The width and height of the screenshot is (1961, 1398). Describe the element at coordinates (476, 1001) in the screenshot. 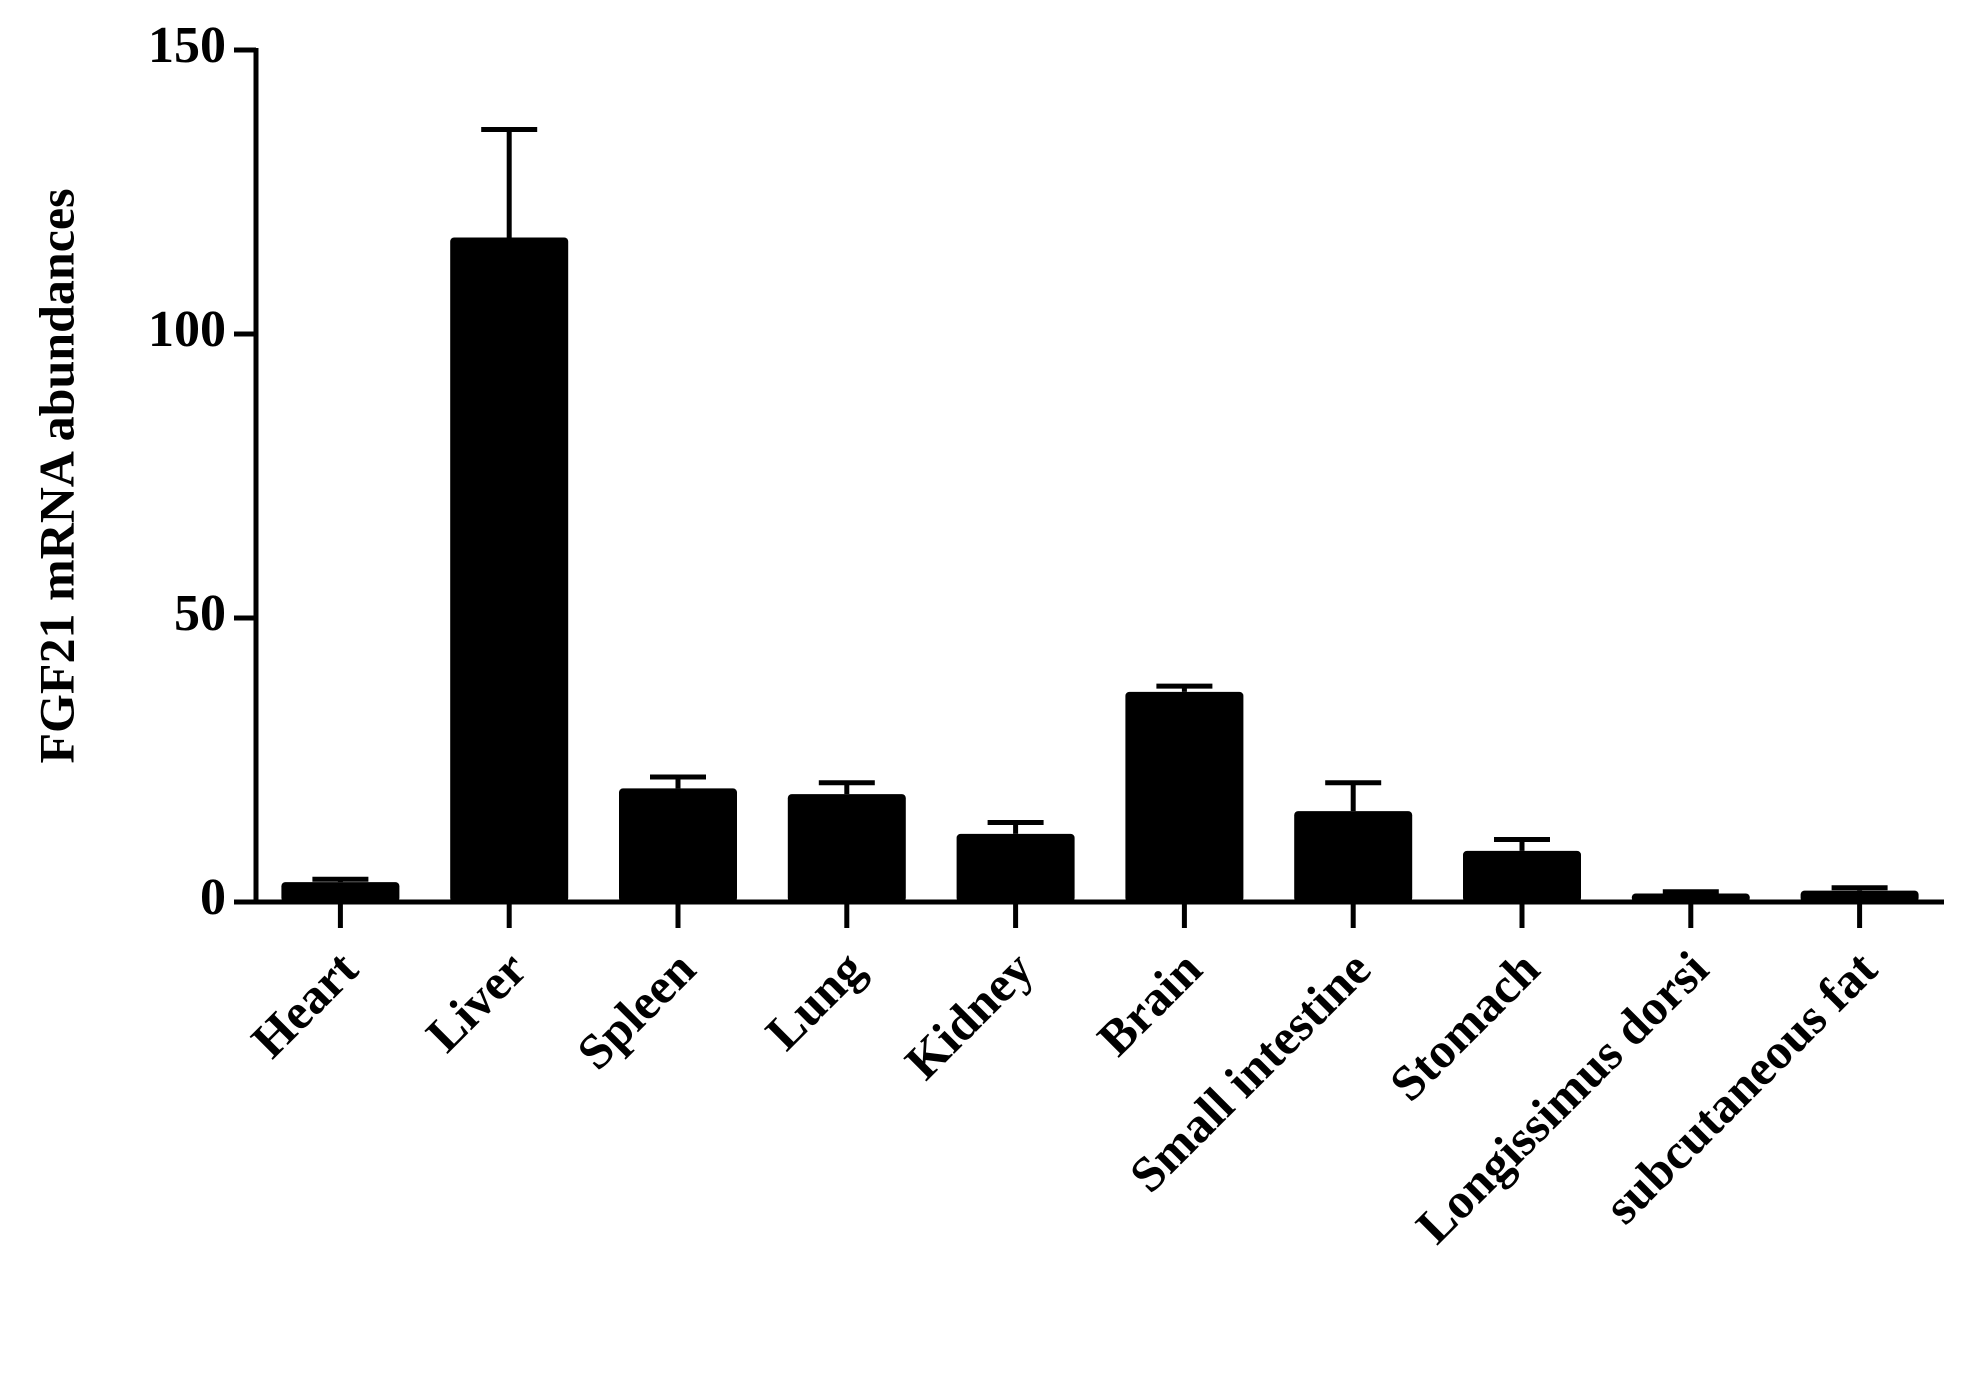

I see `x-tick-label: Liver` at that location.